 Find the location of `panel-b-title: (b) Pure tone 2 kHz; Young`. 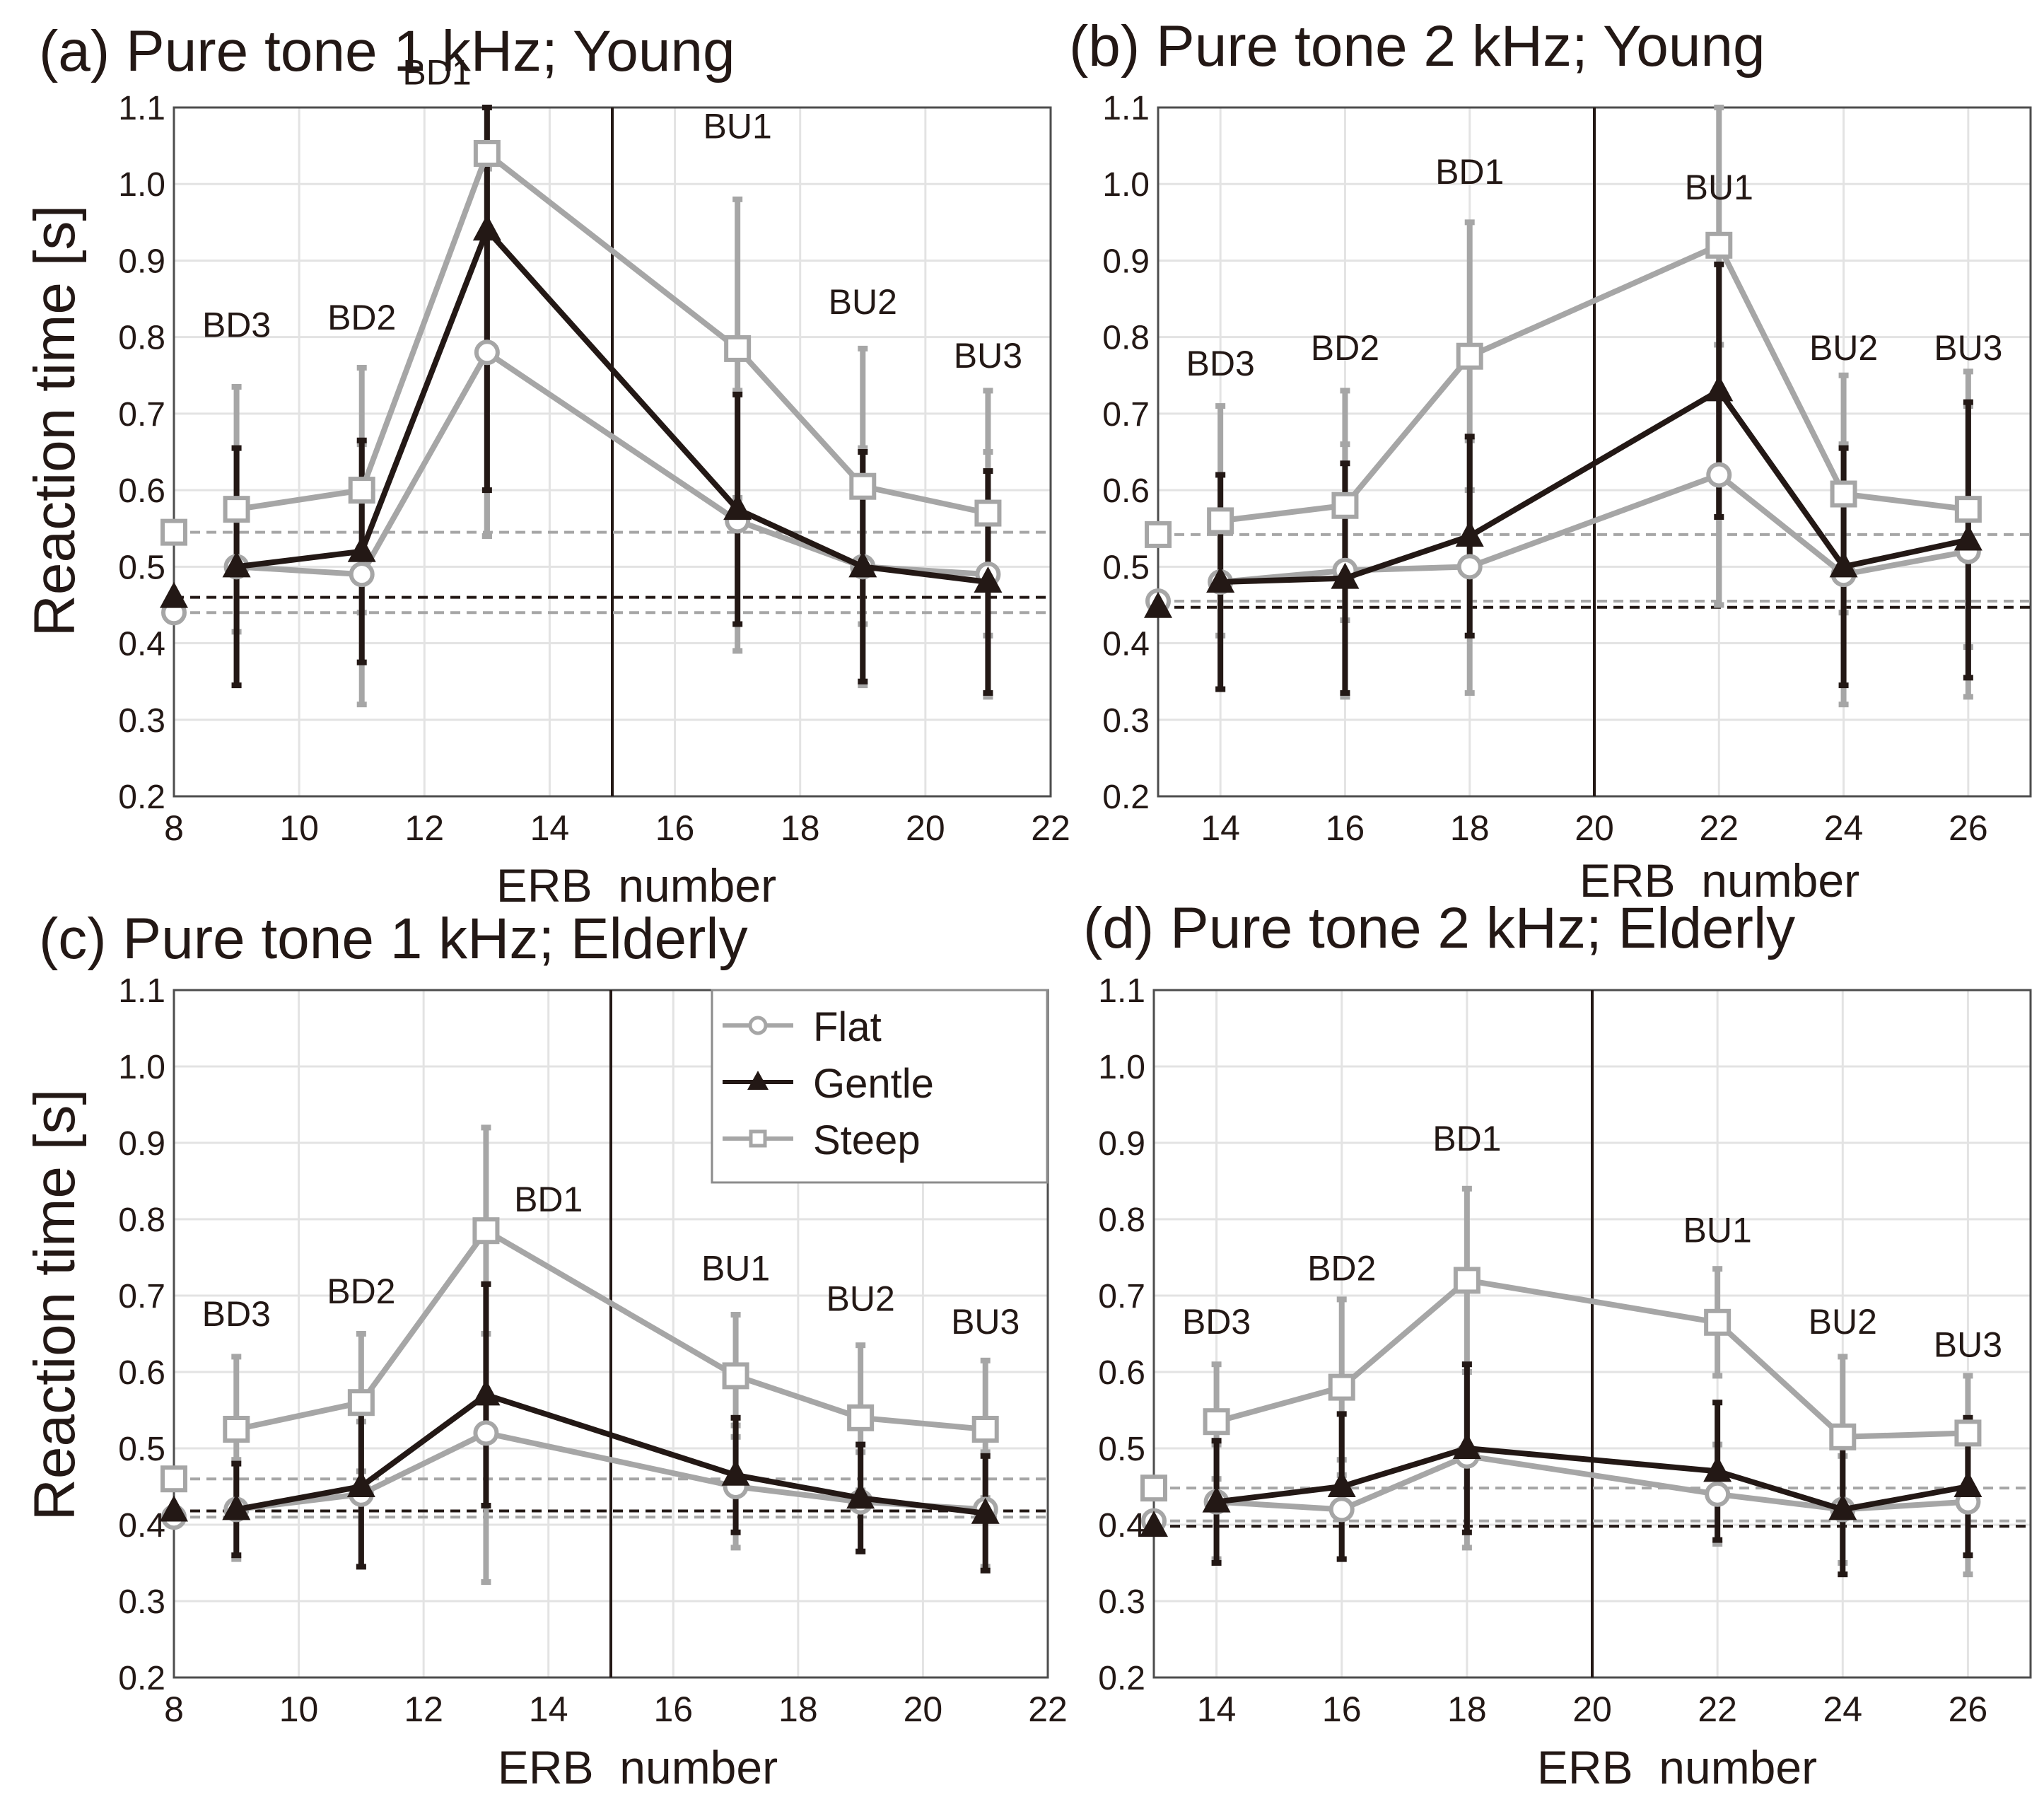

panel-b-title: (b) Pure tone 2 kHz; Young is located at coordinates (1417, 46).